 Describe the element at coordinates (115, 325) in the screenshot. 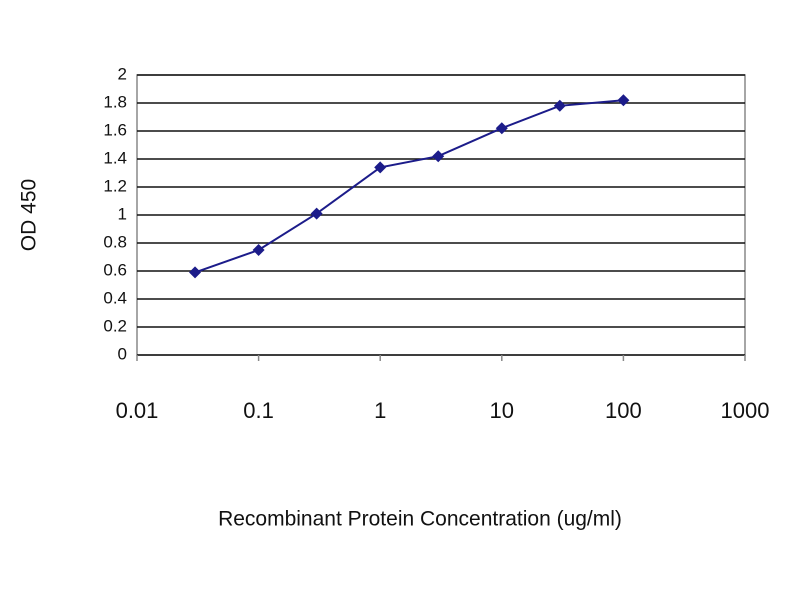

I see `y-tick-label: 0.2` at that location.